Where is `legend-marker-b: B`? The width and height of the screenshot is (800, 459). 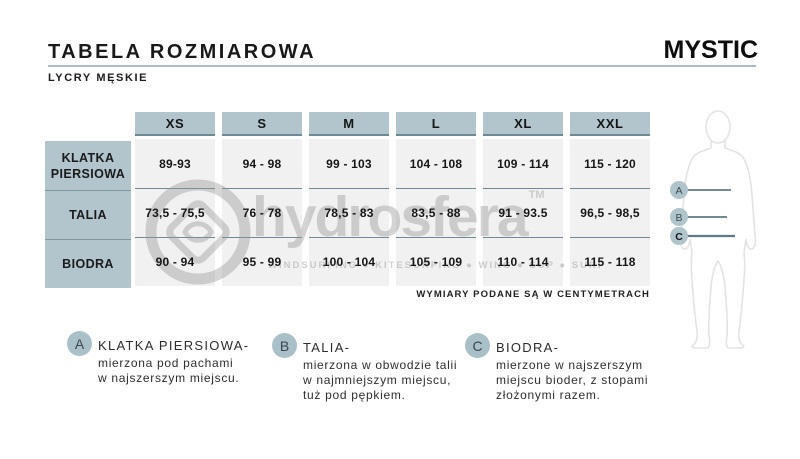
legend-marker-b: B is located at coordinates (284, 345).